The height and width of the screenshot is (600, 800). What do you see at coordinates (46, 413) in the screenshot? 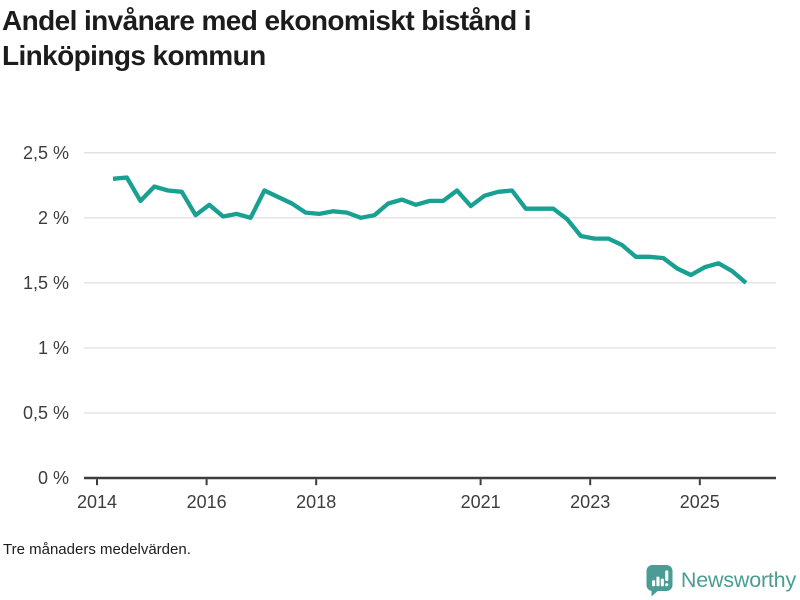
I see `y-tick-label: 0,5 %` at bounding box center [46, 413].